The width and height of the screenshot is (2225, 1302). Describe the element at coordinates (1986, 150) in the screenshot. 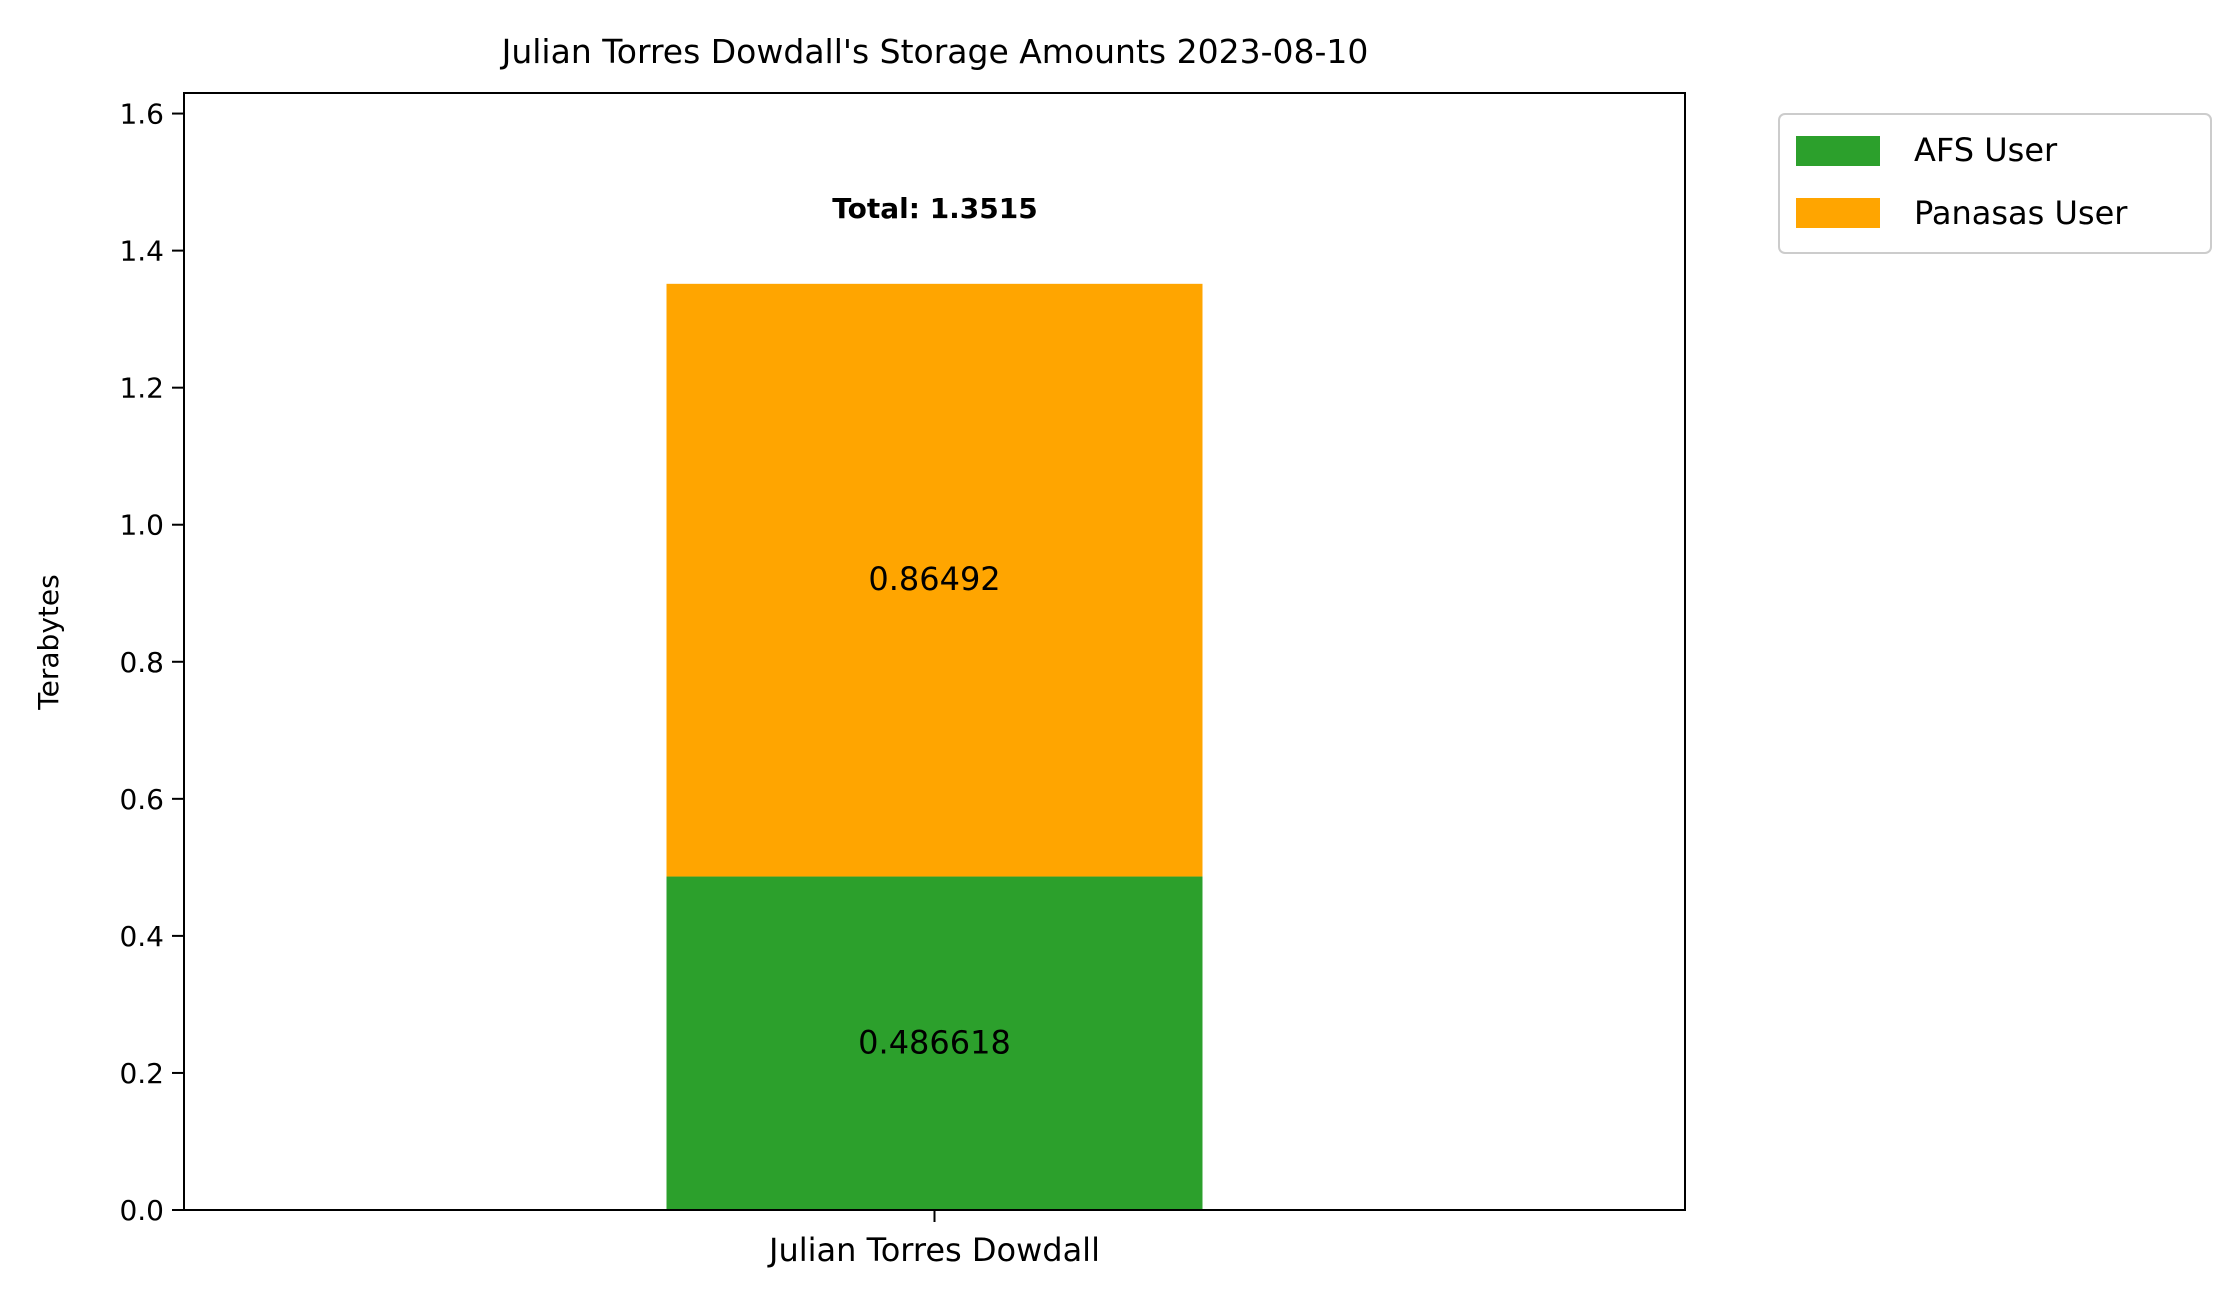

I see `legend-label-afs-user: AFS User` at that location.